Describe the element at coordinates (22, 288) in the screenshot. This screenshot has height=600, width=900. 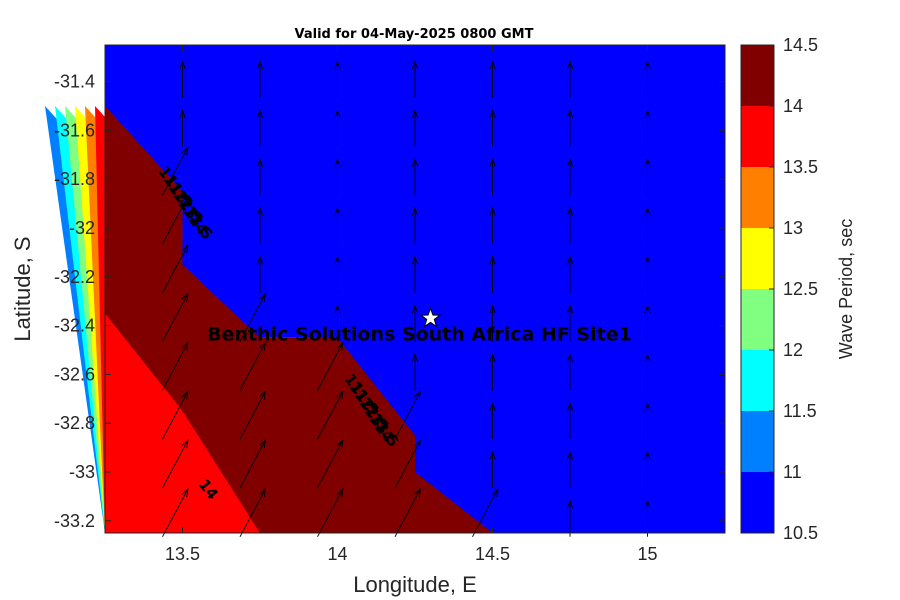
I see `y-axis-label: Latitude, S` at that location.